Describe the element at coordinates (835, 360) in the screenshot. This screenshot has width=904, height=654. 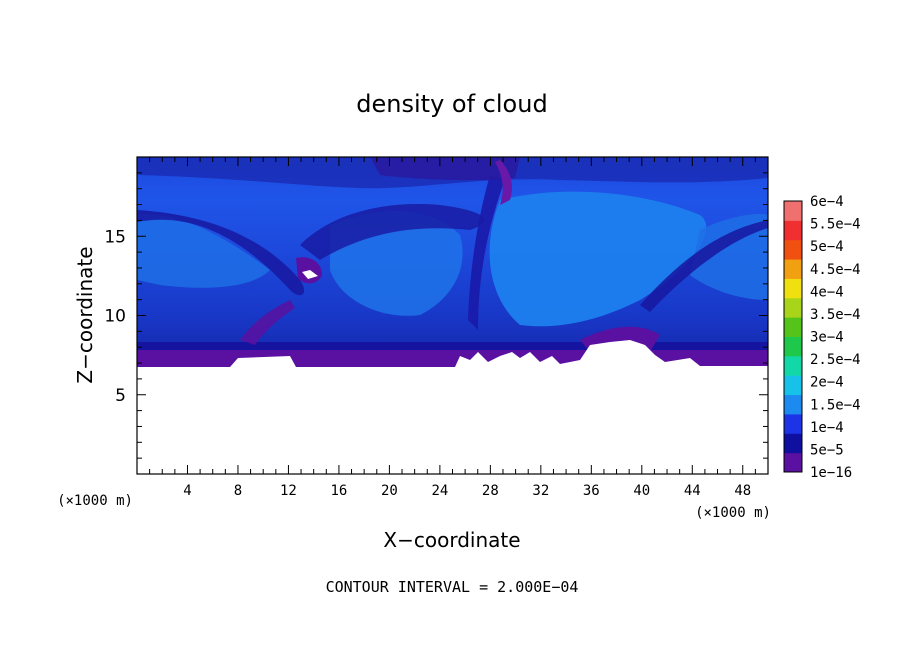
I see `colorbar-label: 2.5e−4` at that location.